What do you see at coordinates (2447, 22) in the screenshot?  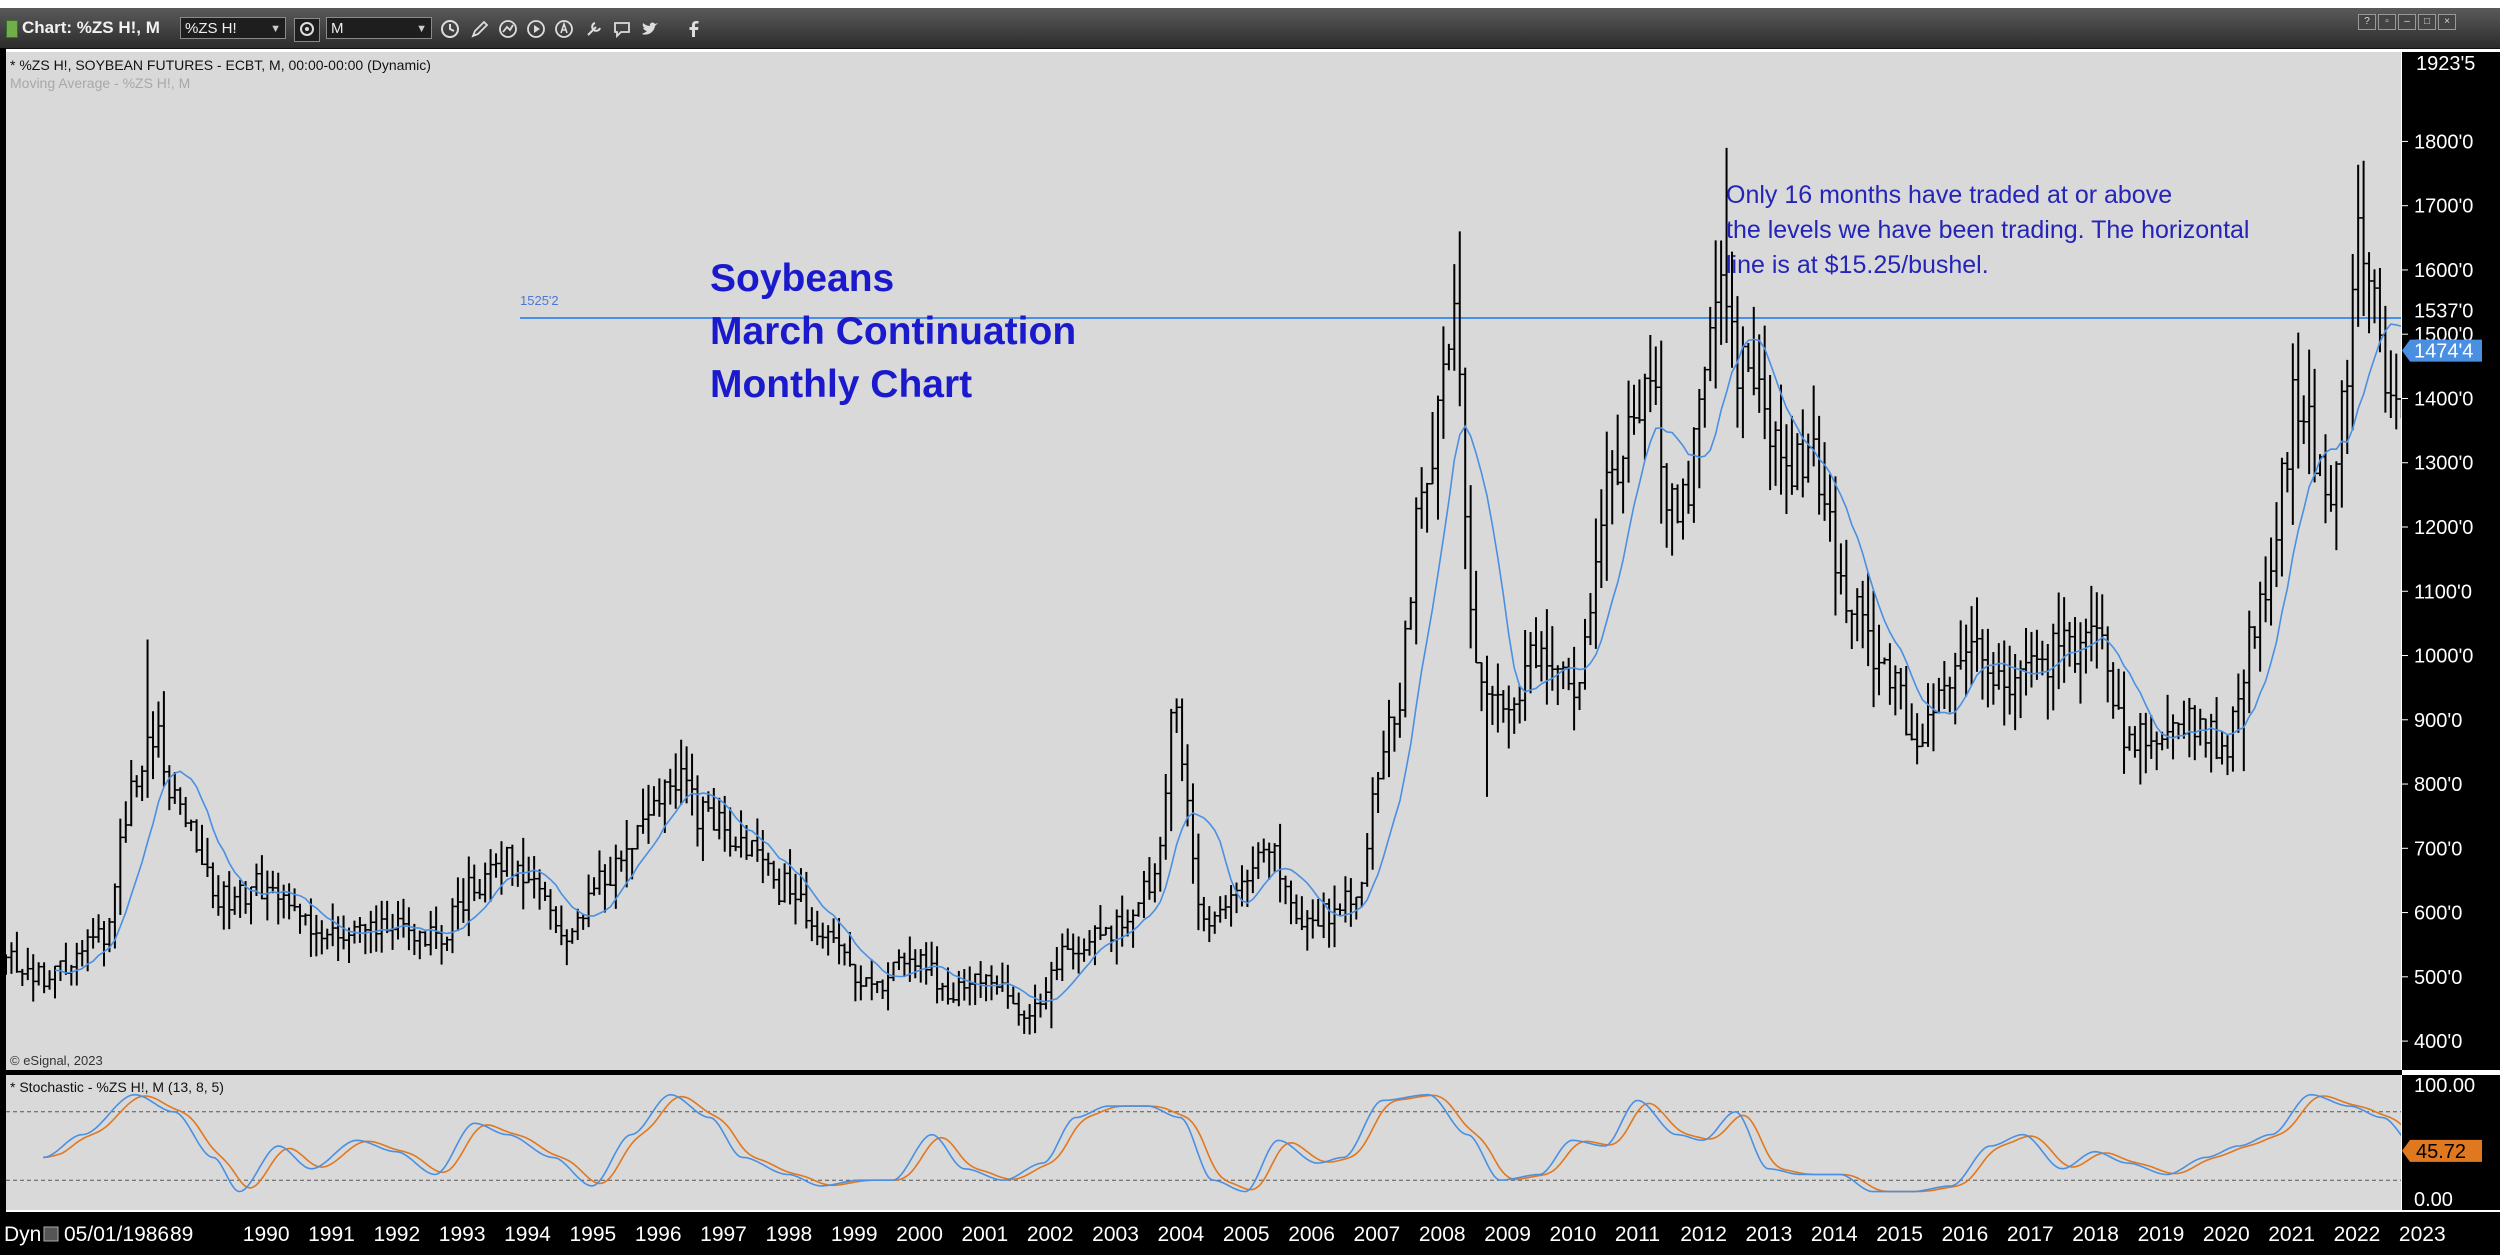 I see `close-icon: ×` at bounding box center [2447, 22].